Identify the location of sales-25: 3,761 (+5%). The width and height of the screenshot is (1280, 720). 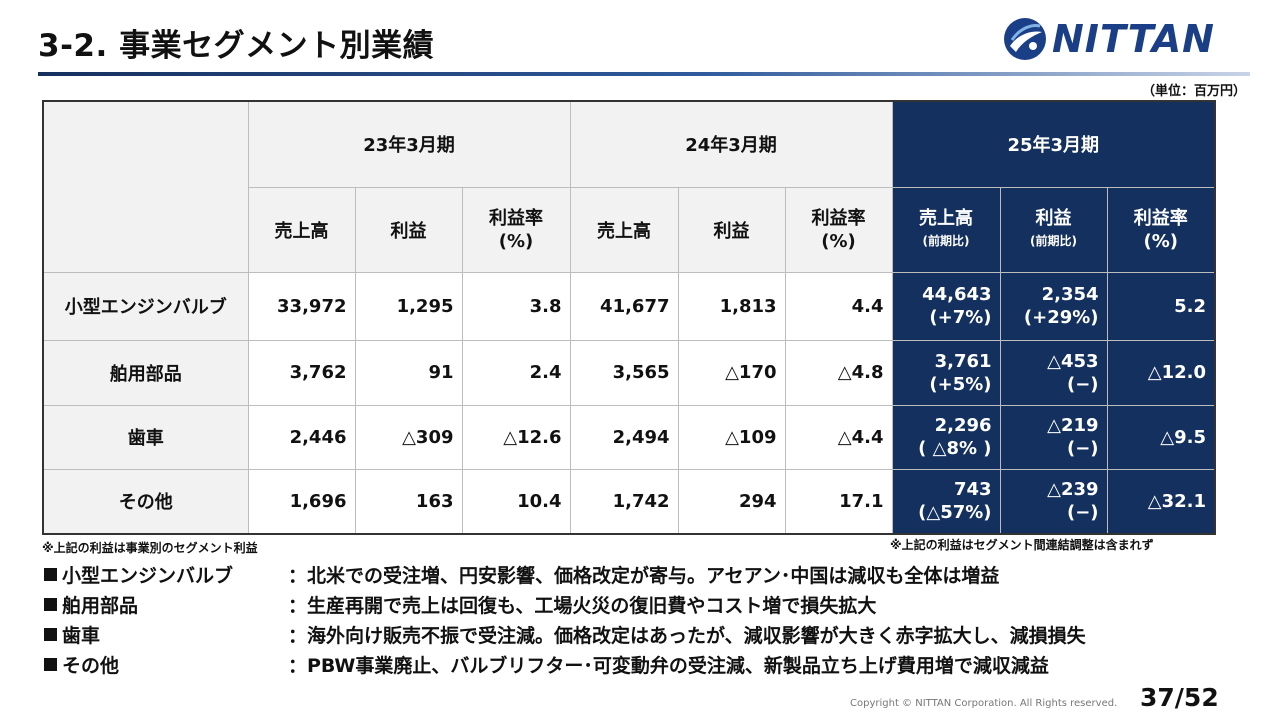
(946, 372).